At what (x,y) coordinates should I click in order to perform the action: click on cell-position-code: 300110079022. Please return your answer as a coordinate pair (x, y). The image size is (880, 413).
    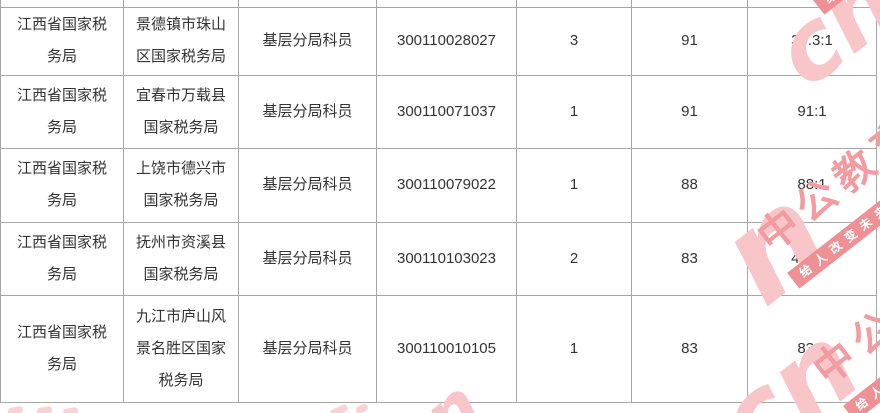
    Looking at the image, I should click on (446, 185).